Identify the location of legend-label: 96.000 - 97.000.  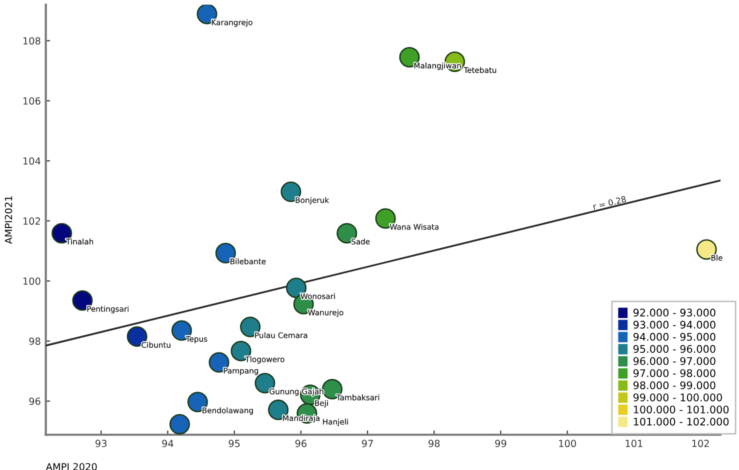
(674, 361).